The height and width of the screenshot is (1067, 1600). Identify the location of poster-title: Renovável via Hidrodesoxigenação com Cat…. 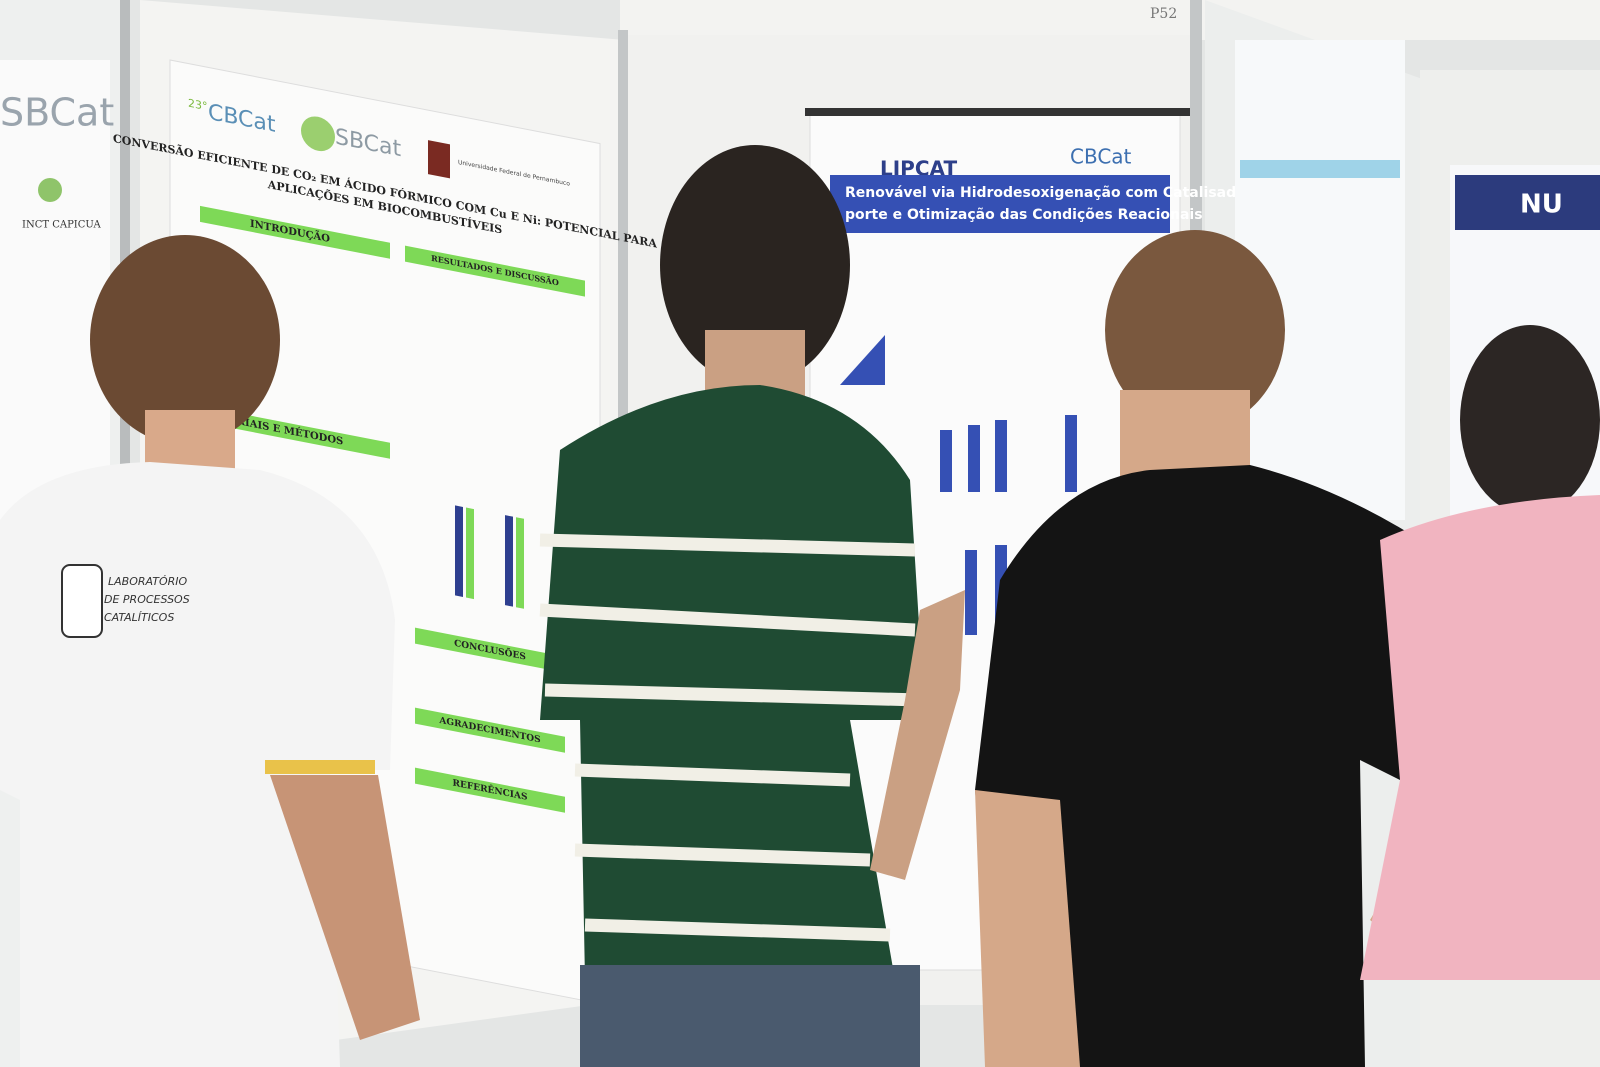
(1070, 193).